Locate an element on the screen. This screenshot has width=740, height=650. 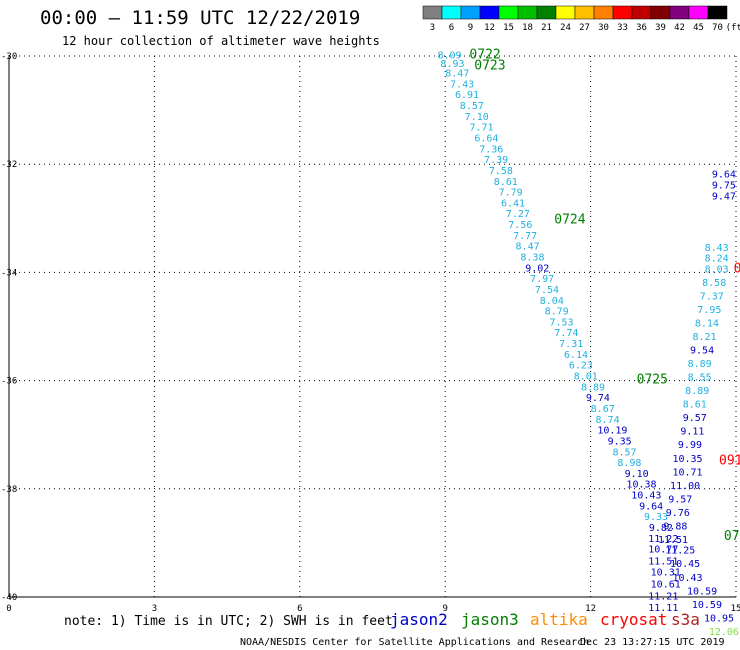
swh-value-label: 8.03 is located at coordinates (717, 269).